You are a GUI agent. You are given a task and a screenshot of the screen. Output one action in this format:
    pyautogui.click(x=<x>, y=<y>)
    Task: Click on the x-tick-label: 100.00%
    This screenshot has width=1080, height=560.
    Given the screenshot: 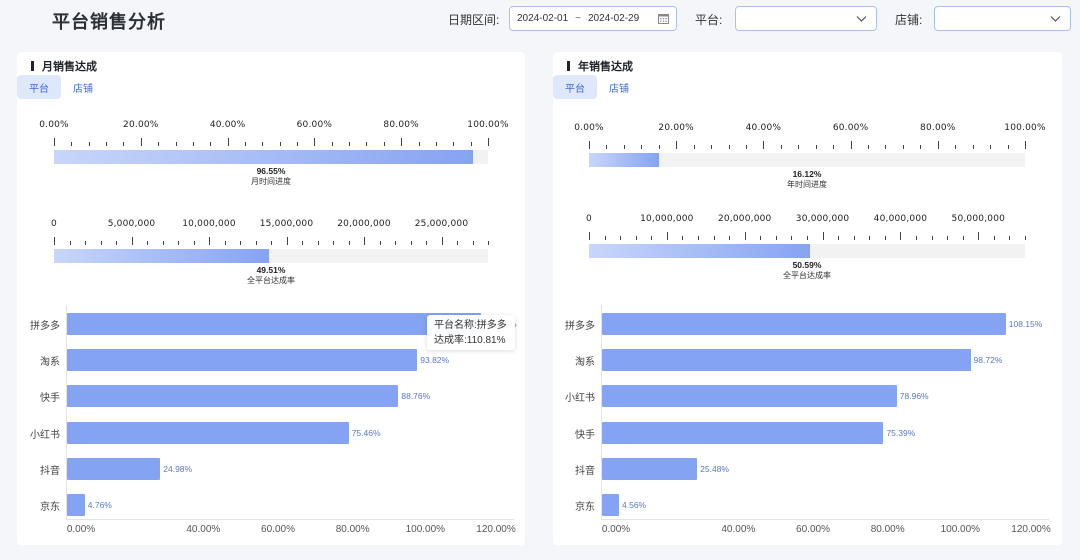 What is the action you would take?
    pyautogui.click(x=960, y=529)
    